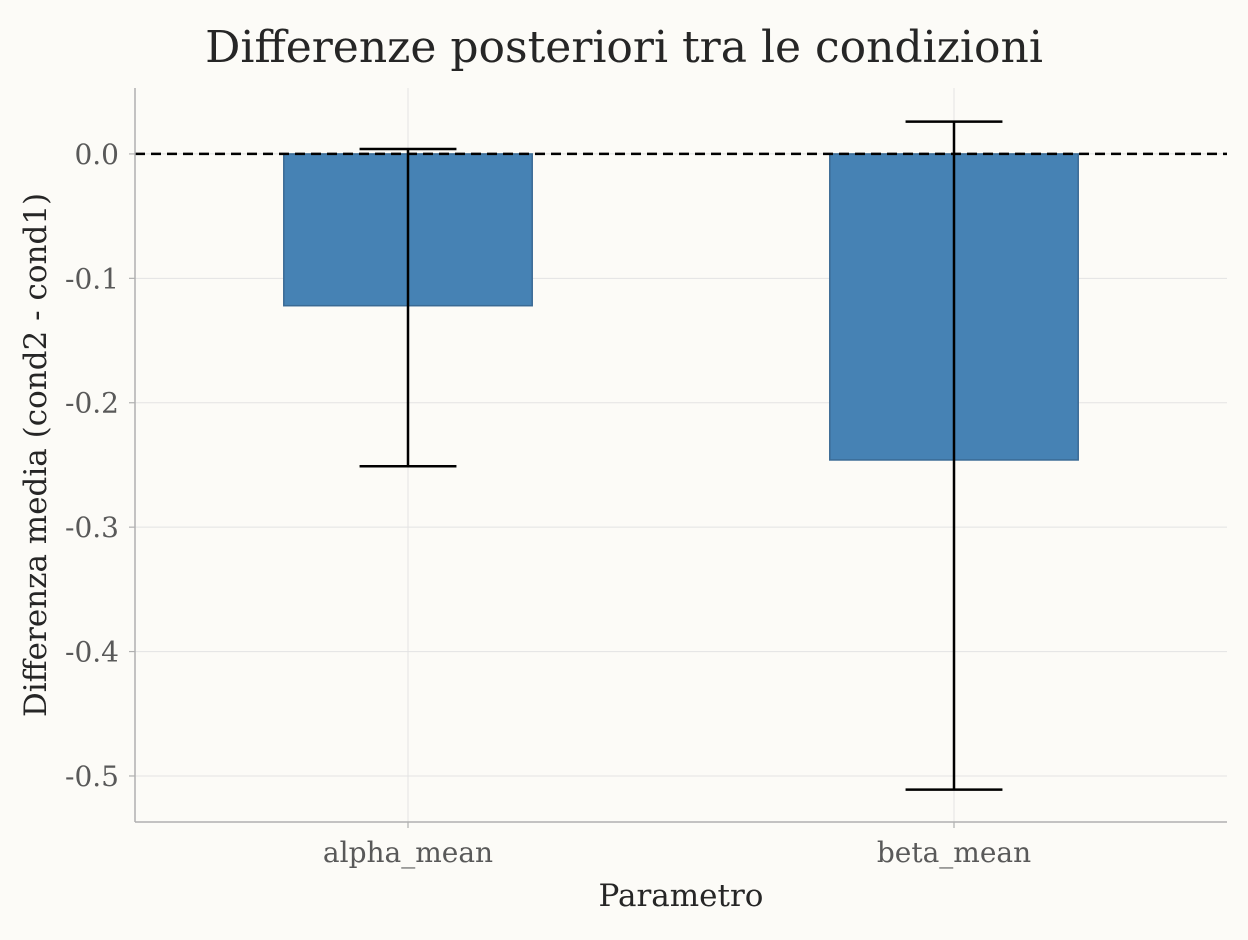 The width and height of the screenshot is (1248, 940). Describe the element at coordinates (624, 47) in the screenshot. I see `chart-title: Differenze posteriori tra le condizioni` at that location.